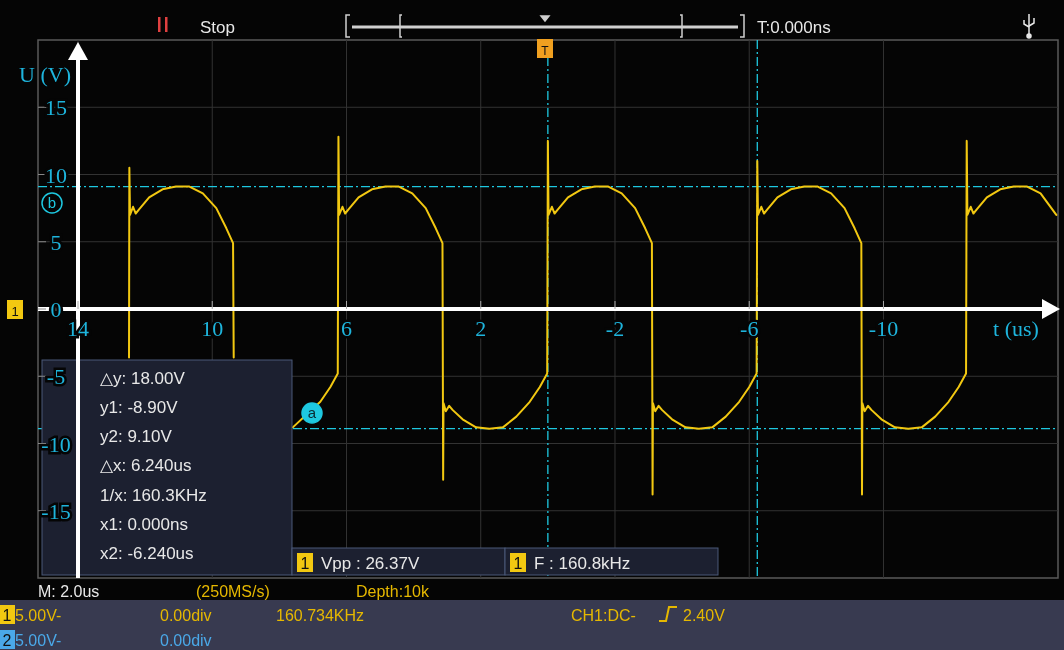  What do you see at coordinates (136, 436) in the screenshot?
I see `annotation: y2: 9.10V` at bounding box center [136, 436].